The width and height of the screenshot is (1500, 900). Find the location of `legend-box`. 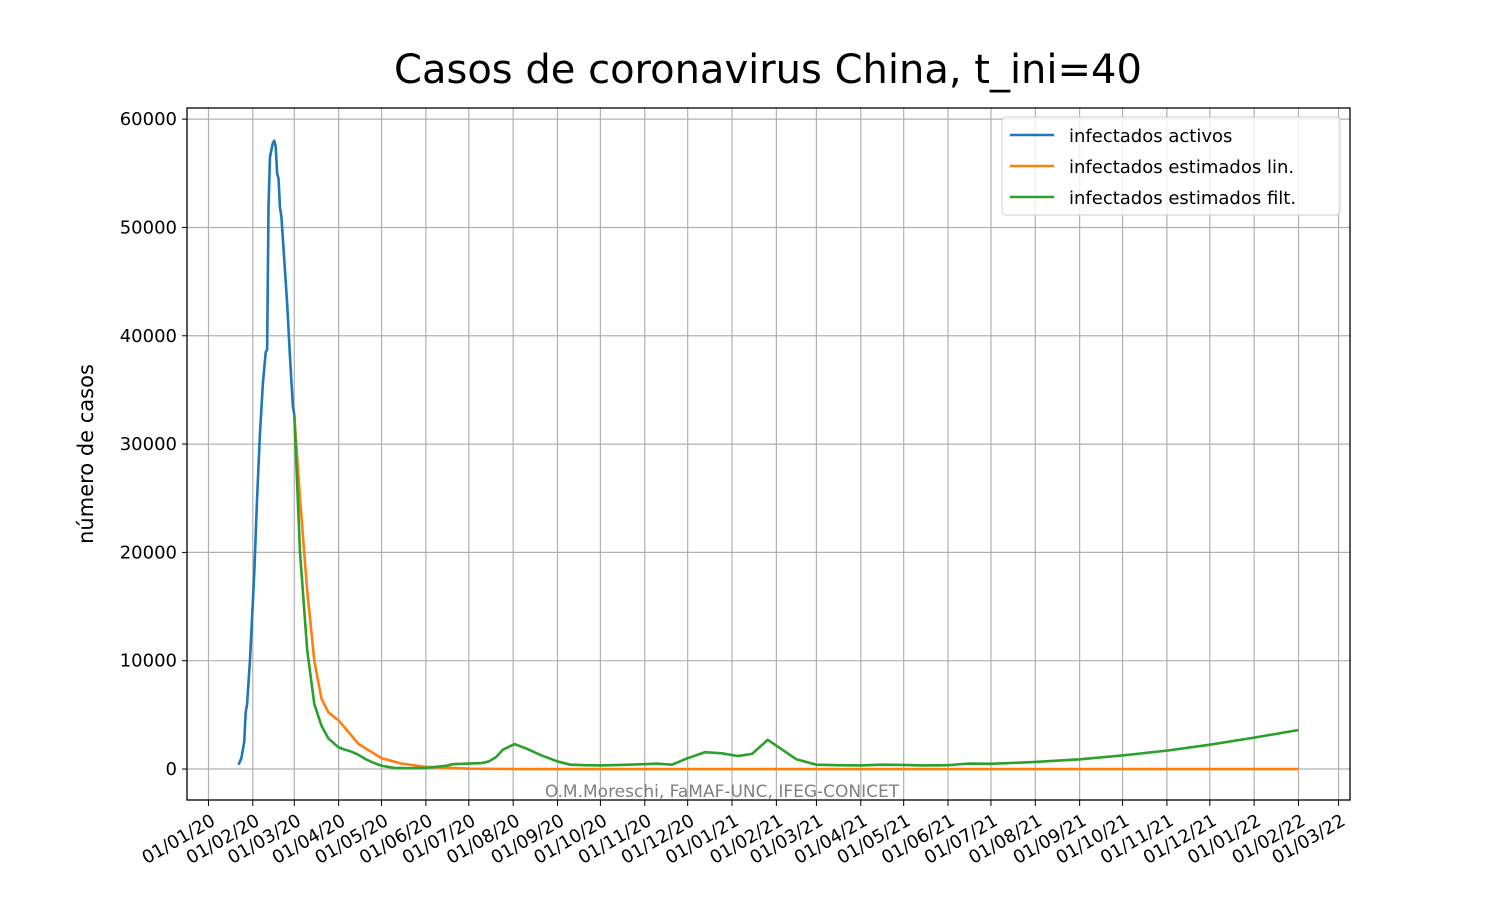

legend-box is located at coordinates (1171, 166).